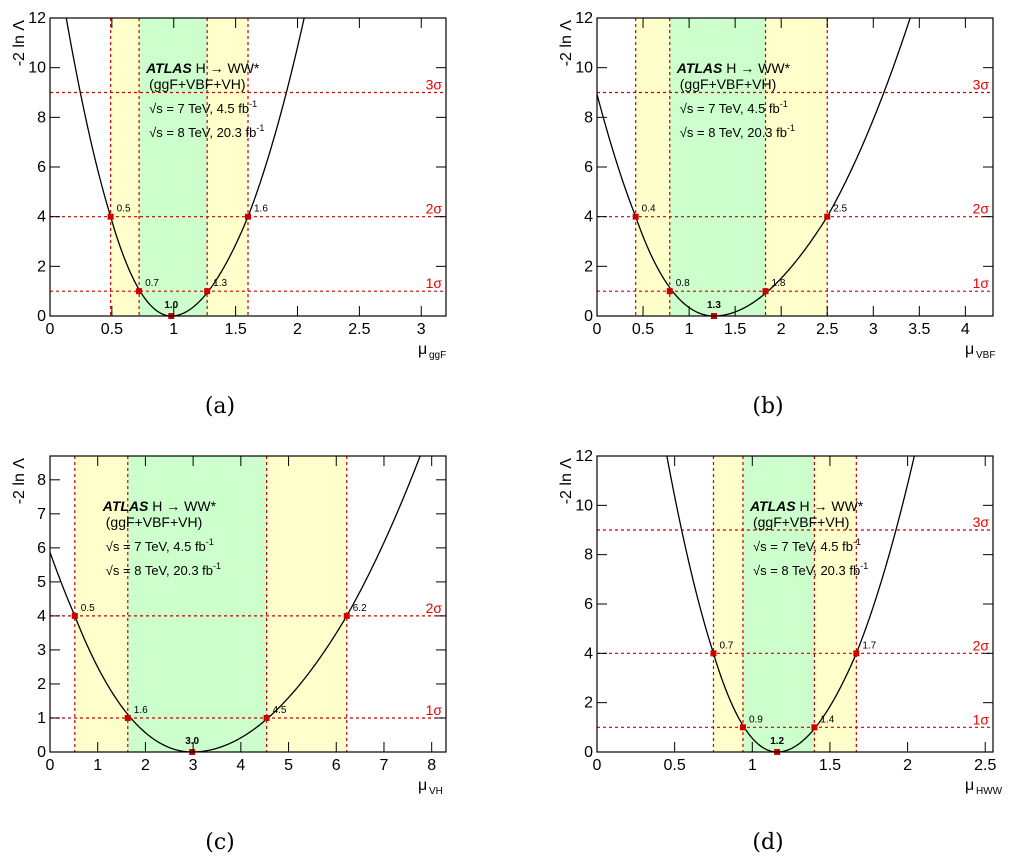 The image size is (1011, 866). I want to click on interval-value-label-2: 0.9, so click(756, 719).